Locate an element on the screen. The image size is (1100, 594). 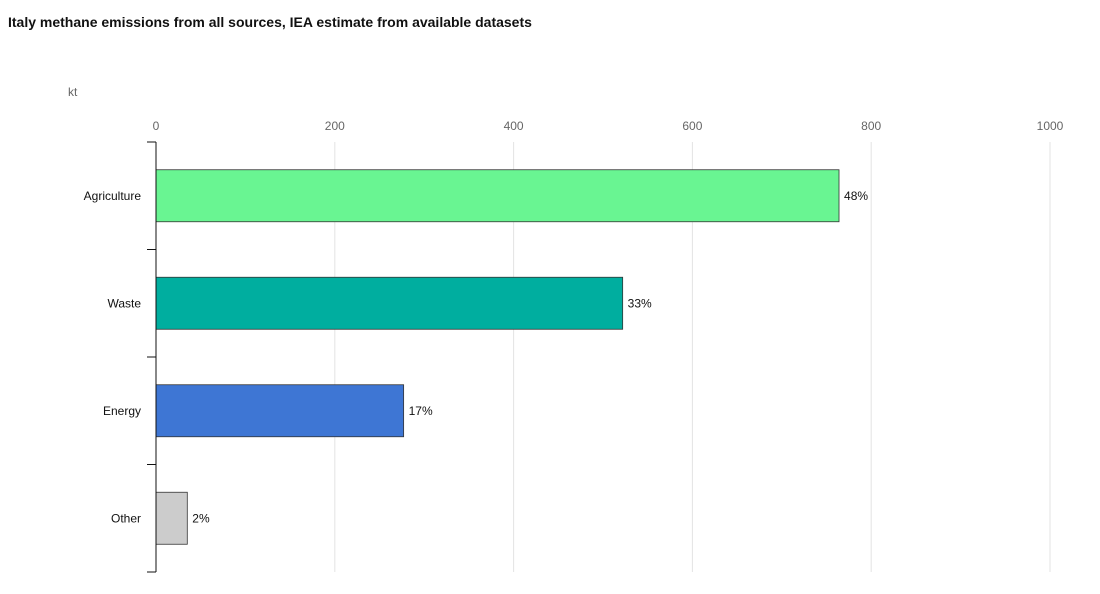
bar-waste is located at coordinates (389, 303).